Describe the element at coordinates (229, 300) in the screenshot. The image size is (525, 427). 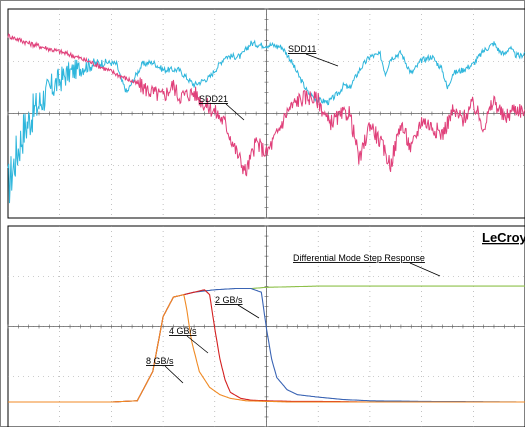
I see `label-2gbs-text: 2 GB/s` at that location.